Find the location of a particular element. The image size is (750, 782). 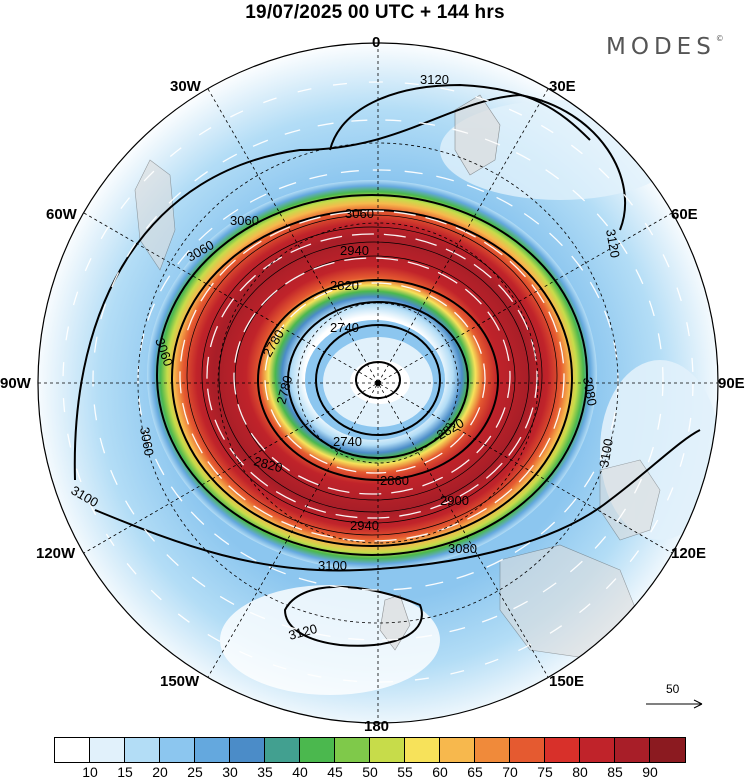

colorbar-tick-label: 85 is located at coordinates (615, 772).